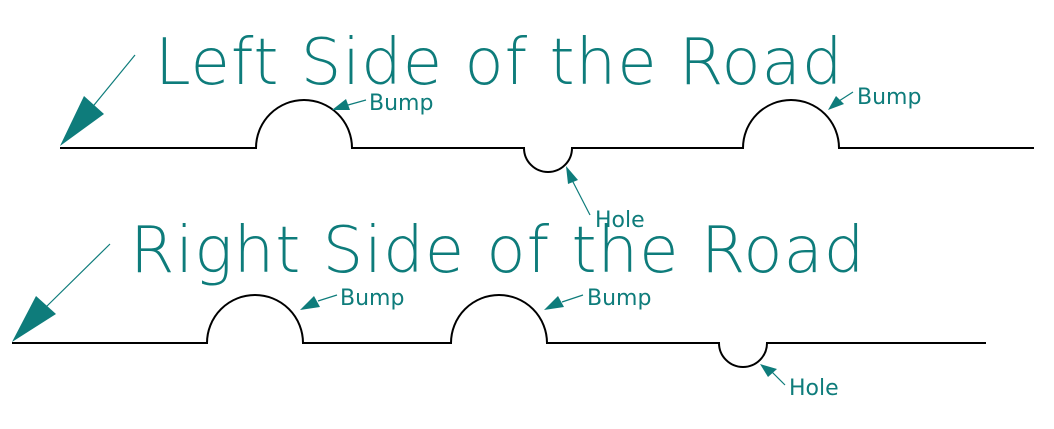  I want to click on right-road-bump-1-label: Bump, so click(372, 298).